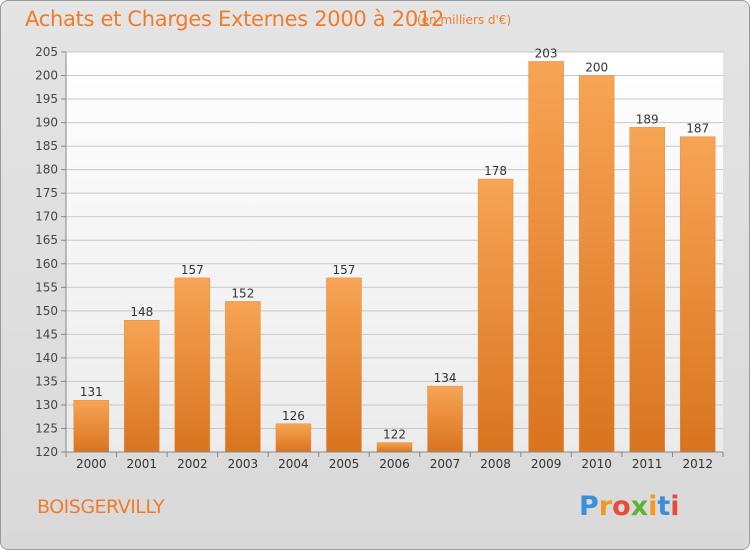 This screenshot has height=550, width=750. I want to click on bar-value-label: 200, so click(596, 68).